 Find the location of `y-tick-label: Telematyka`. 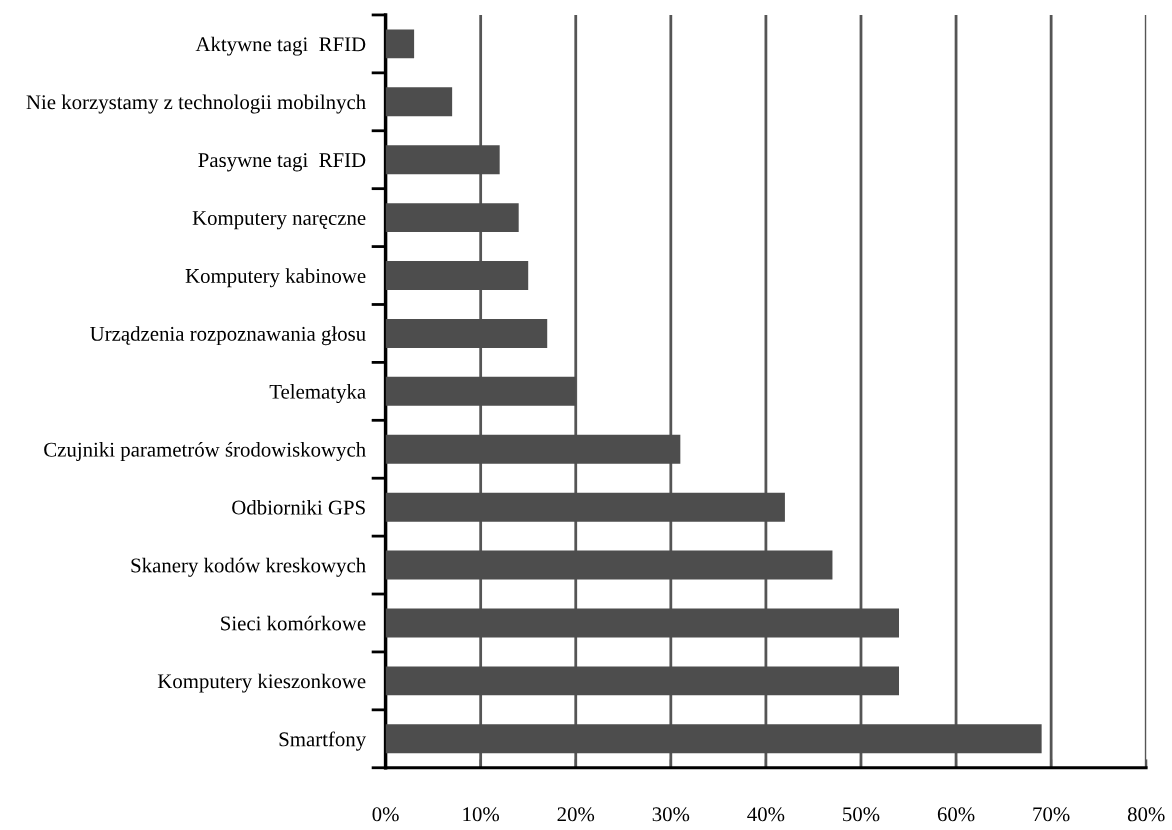

y-tick-label: Telematyka is located at coordinates (317, 394).